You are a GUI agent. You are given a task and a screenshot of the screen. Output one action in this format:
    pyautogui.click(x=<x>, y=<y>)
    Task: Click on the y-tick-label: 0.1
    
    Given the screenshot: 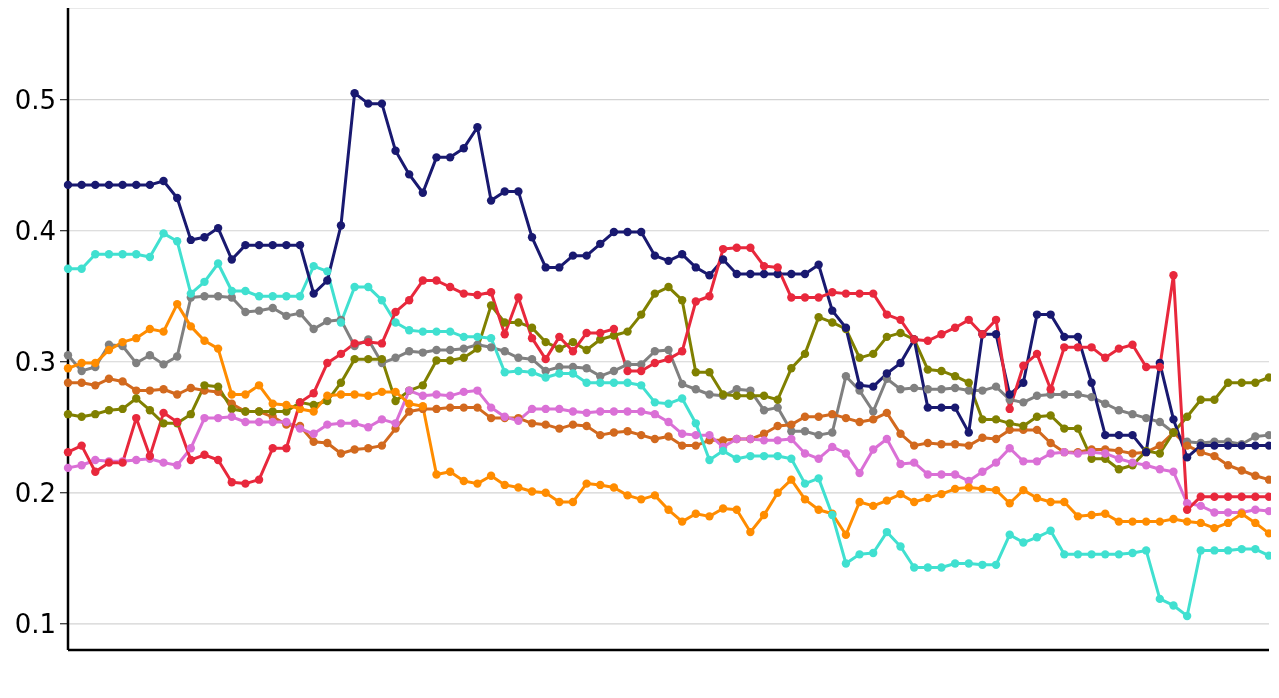 What is the action you would take?
    pyautogui.click(x=35, y=624)
    